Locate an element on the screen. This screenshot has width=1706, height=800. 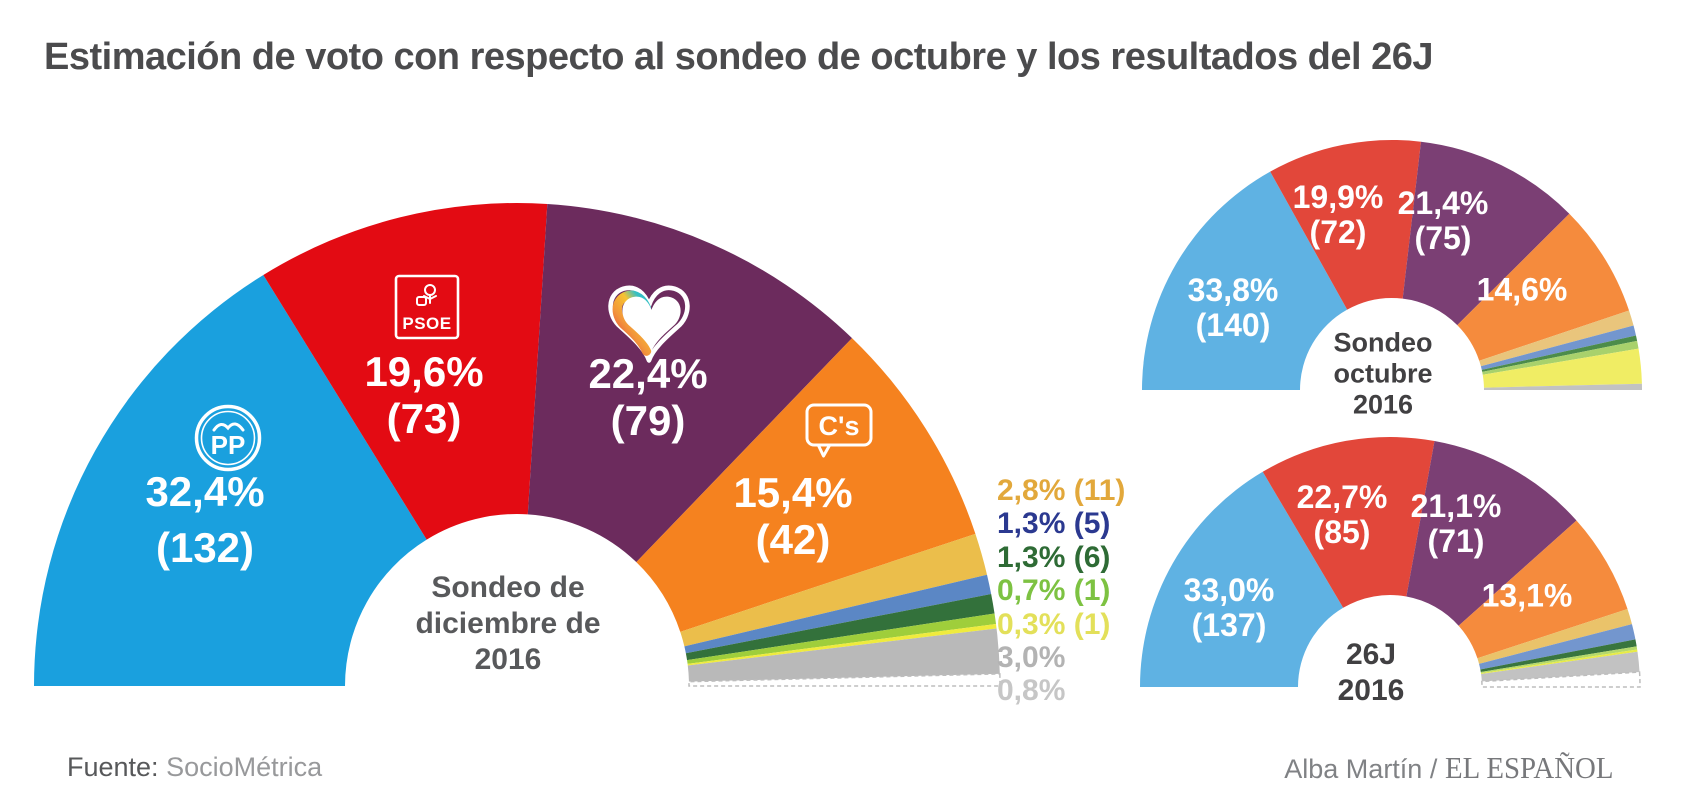
legend-item-6: 3,0% is located at coordinates (1031, 658).